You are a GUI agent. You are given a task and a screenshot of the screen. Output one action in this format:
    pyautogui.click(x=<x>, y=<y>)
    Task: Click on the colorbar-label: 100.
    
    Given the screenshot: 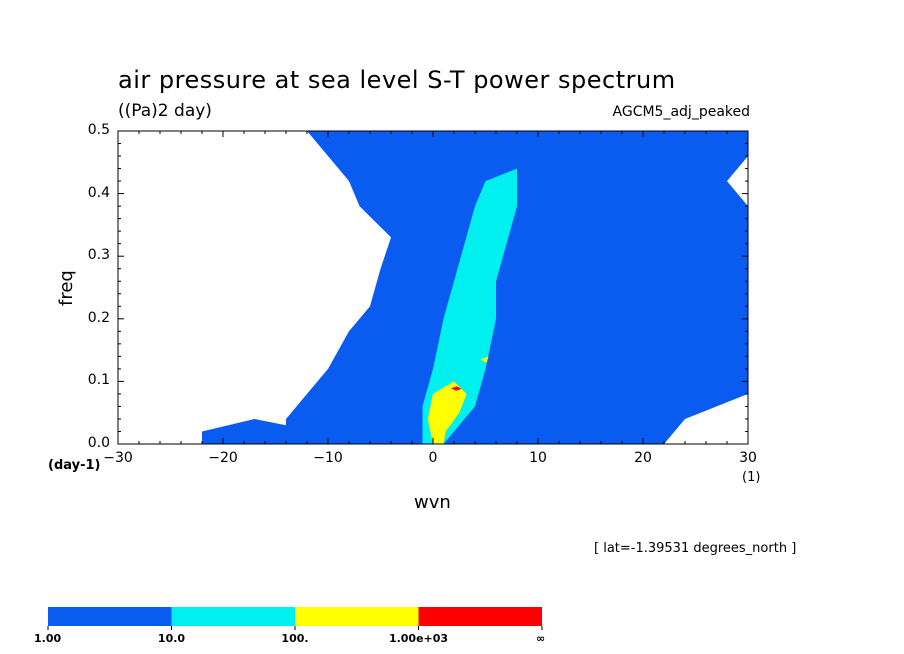 What is the action you would take?
    pyautogui.click(x=295, y=638)
    